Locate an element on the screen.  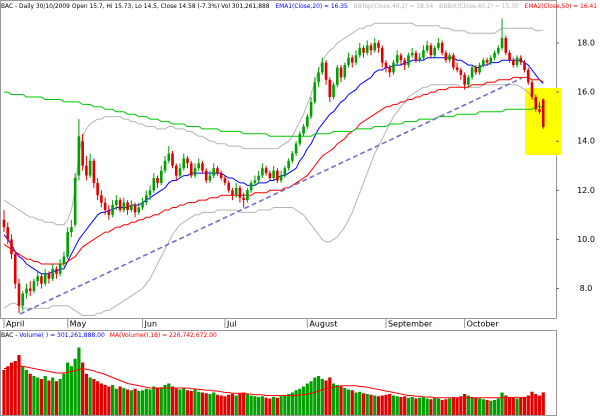
legend-entry: EMA1(Close,20) = 16.35 is located at coordinates (311, 6).